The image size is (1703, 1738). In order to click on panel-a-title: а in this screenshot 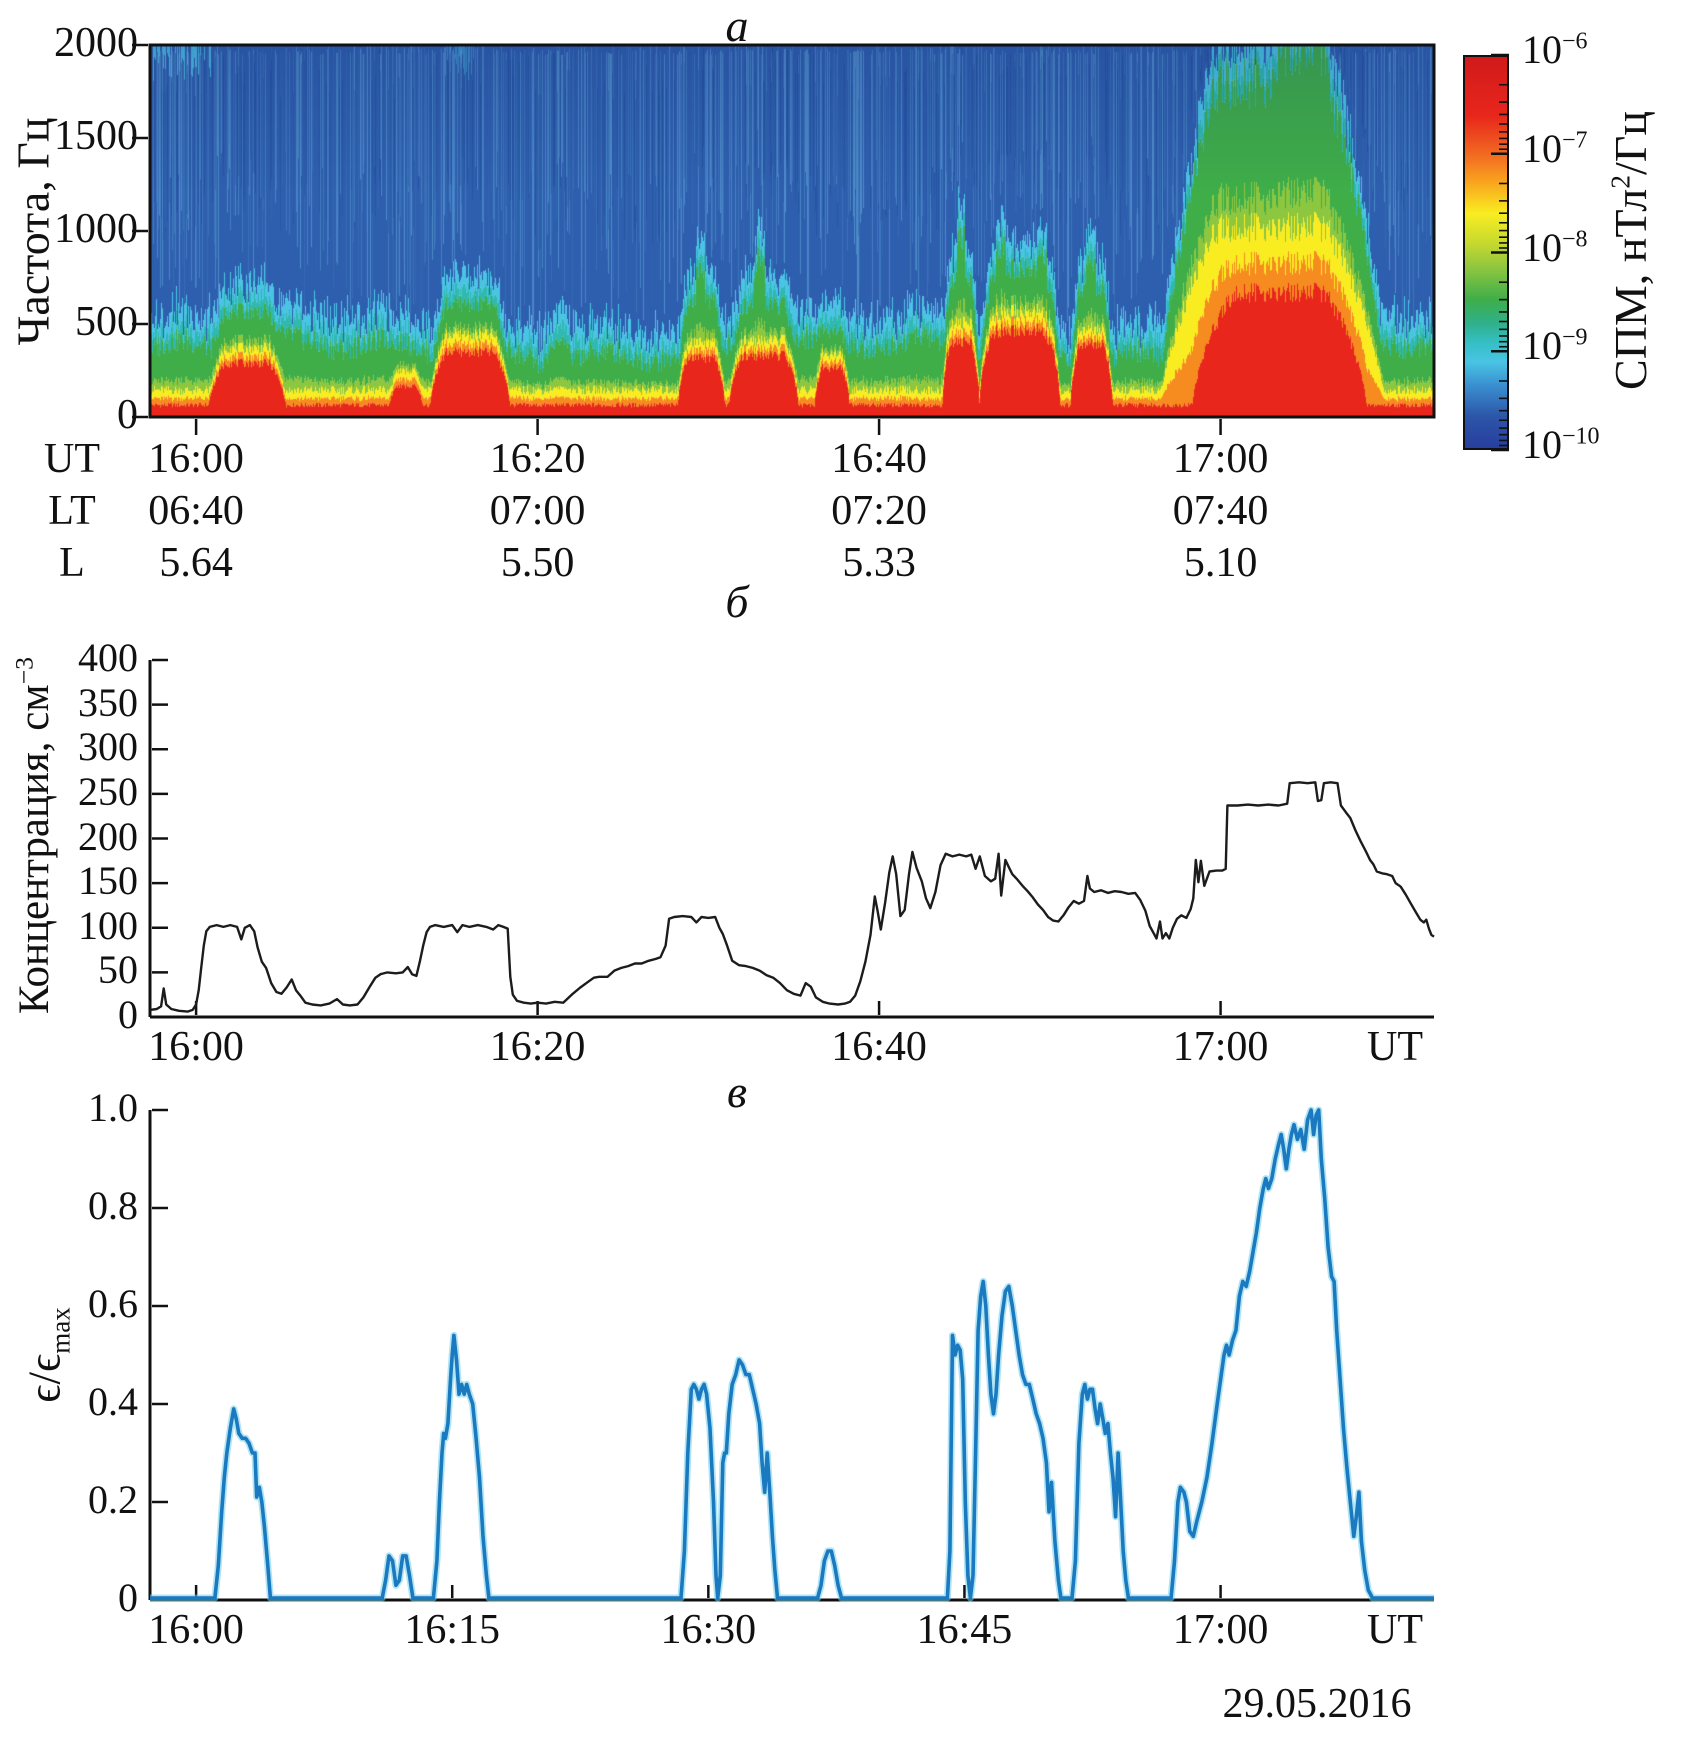, I will do `click(737, 25)`.